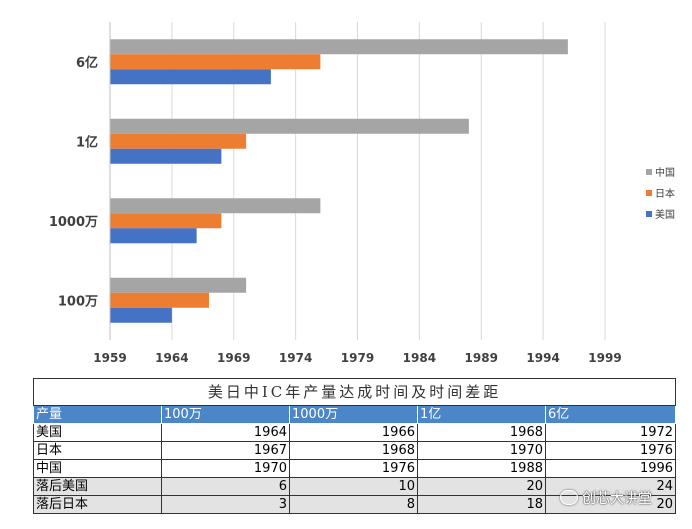 Image resolution: width=692 pixels, height=529 pixels. What do you see at coordinates (97, 486) in the screenshot?
I see `table-row-label: 落后美国` at bounding box center [97, 486].